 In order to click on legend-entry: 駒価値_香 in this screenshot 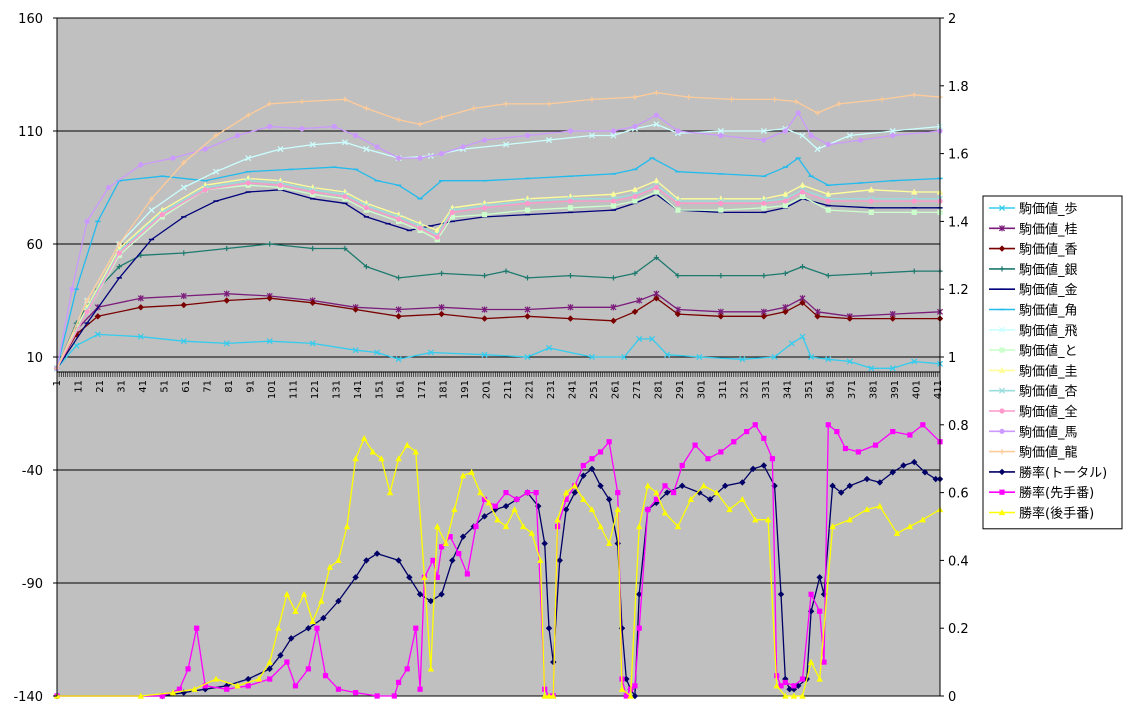, I will do `click(1033, 250)`.